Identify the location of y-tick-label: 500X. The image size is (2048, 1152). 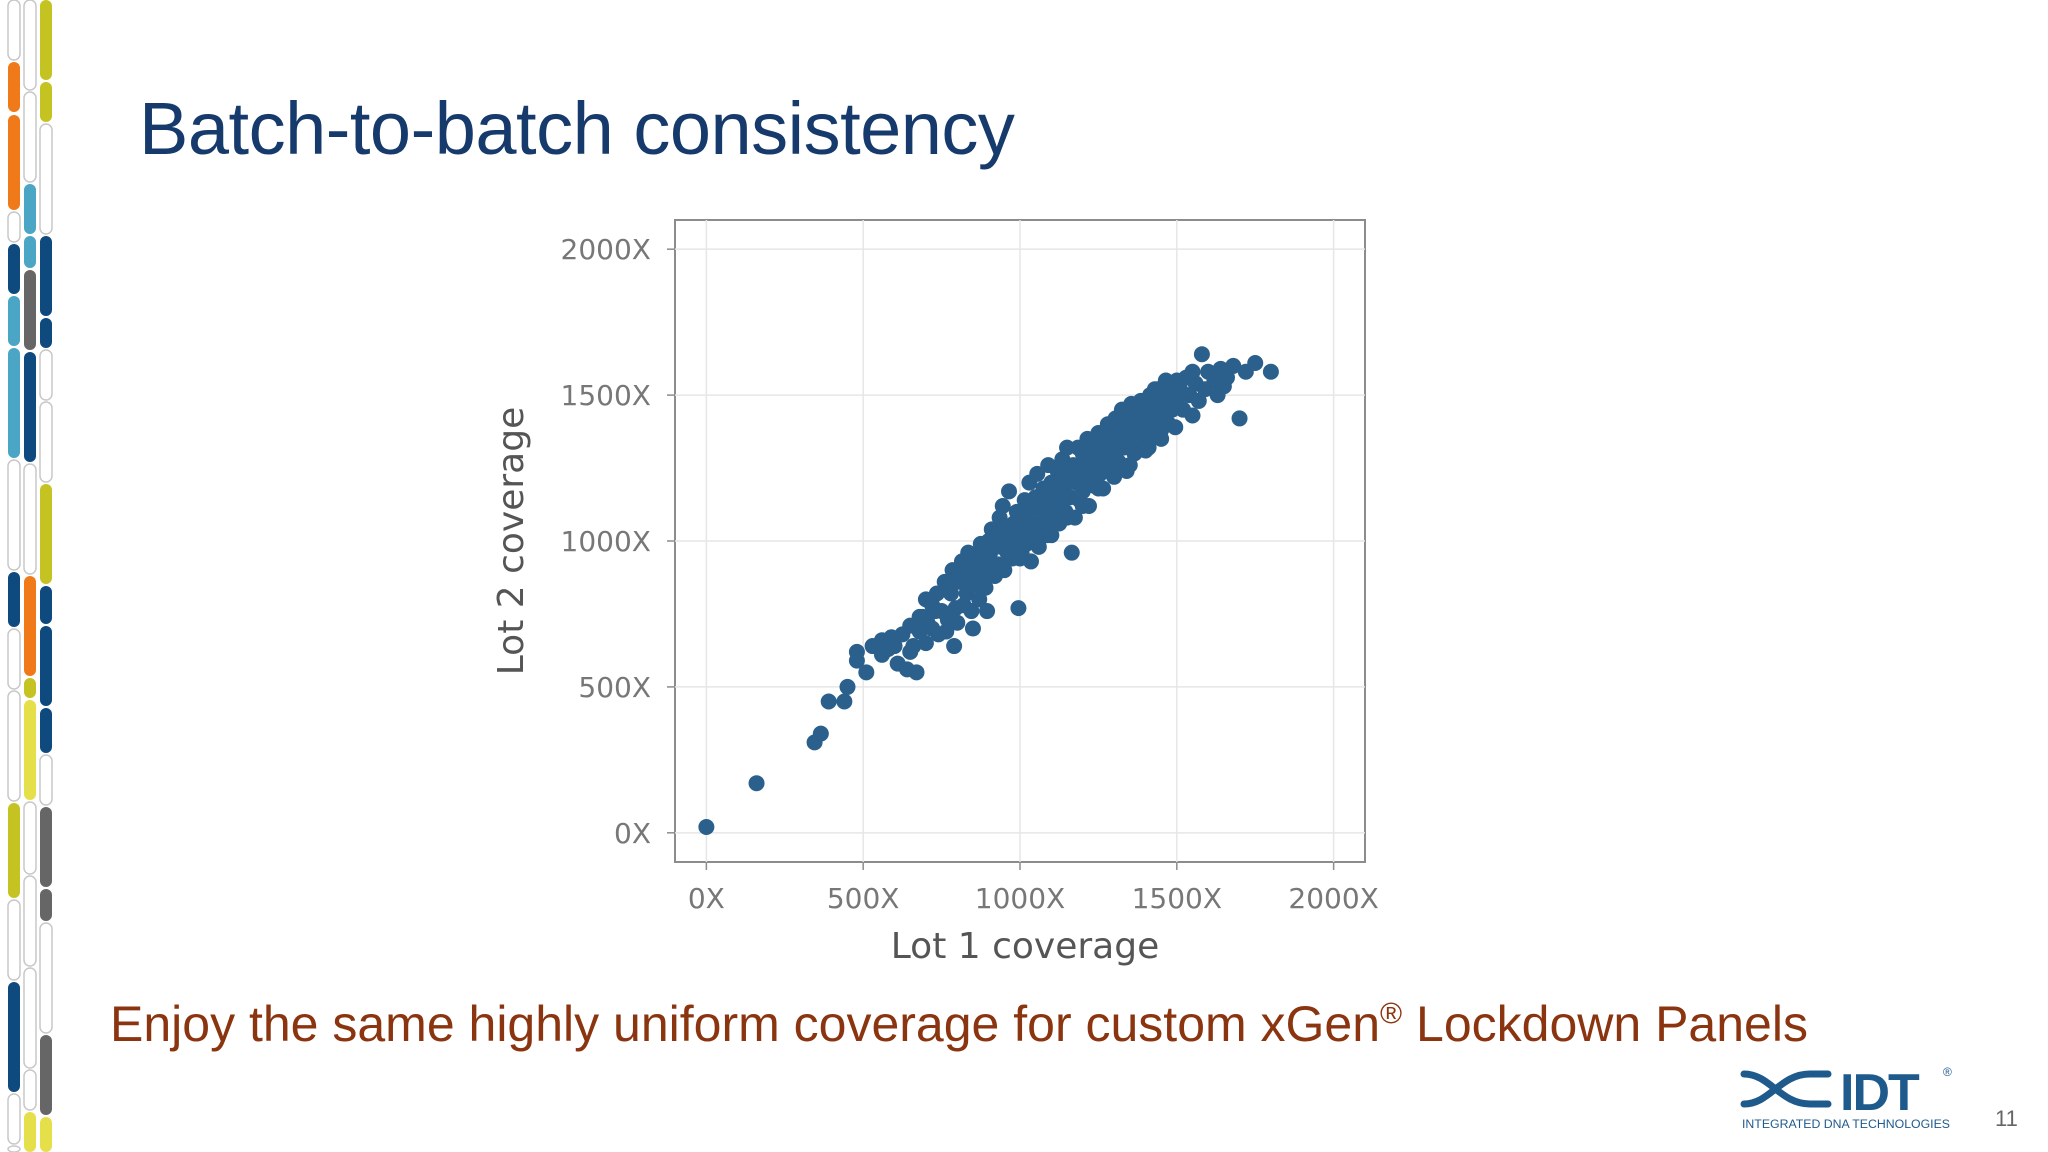
(614, 687).